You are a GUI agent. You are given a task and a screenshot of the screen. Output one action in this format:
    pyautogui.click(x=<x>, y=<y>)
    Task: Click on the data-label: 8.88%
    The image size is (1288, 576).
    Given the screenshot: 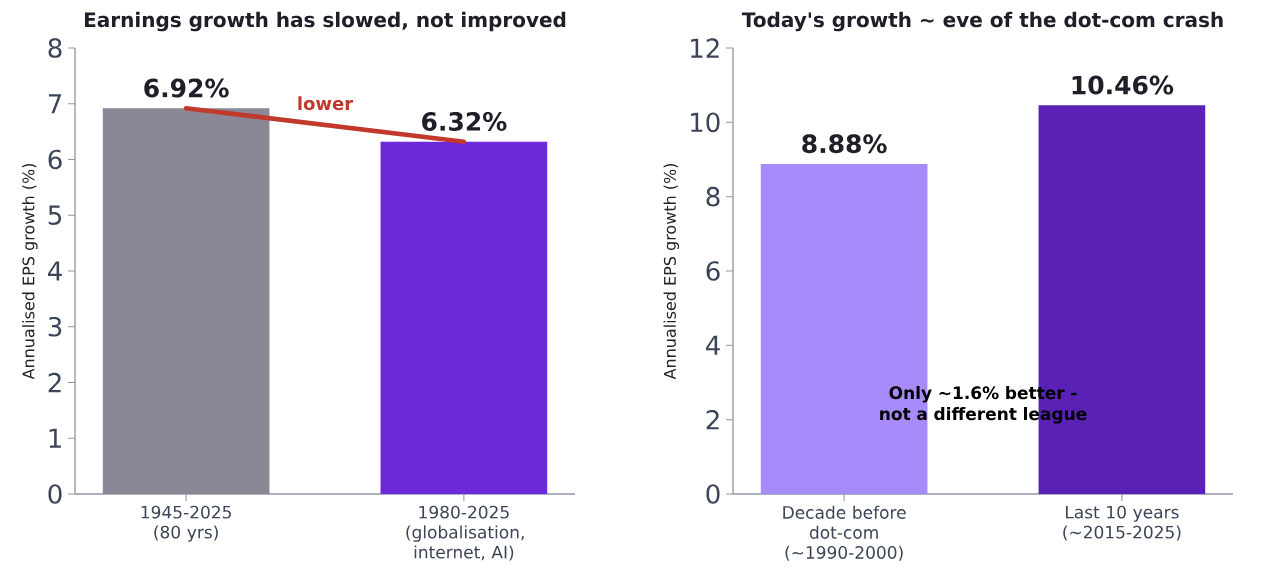 What is the action you would take?
    pyautogui.click(x=844, y=144)
    